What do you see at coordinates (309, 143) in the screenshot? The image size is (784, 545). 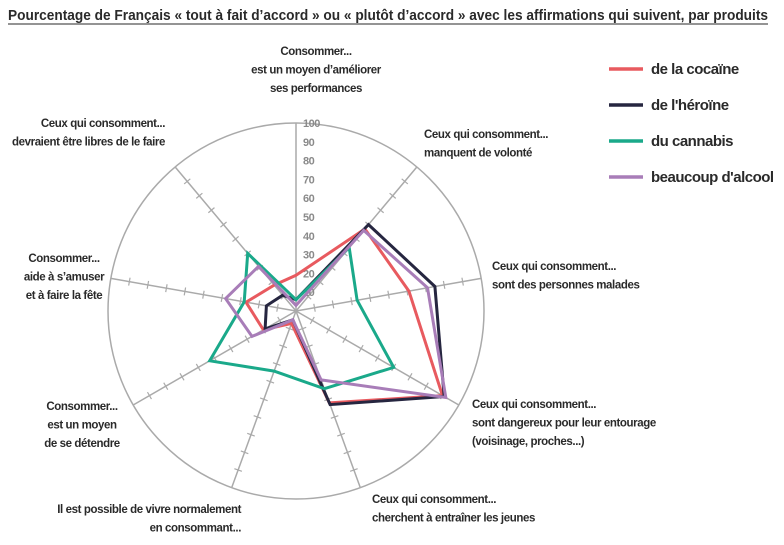 I see `tick-label: 90` at bounding box center [309, 143].